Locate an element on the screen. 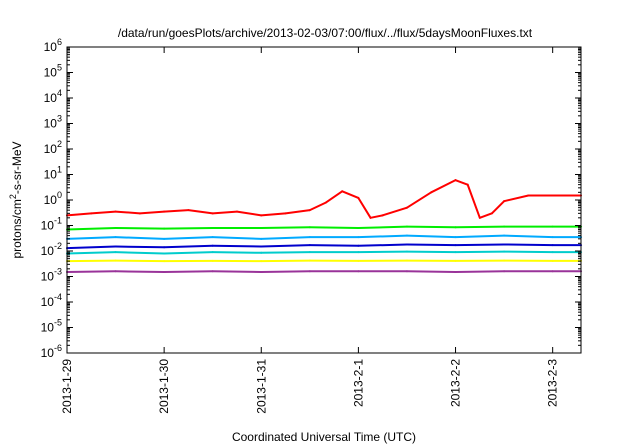 Image resolution: width=640 pixels, height=448 pixels. x-tick-label: 2013-2-1 is located at coordinates (358, 383).